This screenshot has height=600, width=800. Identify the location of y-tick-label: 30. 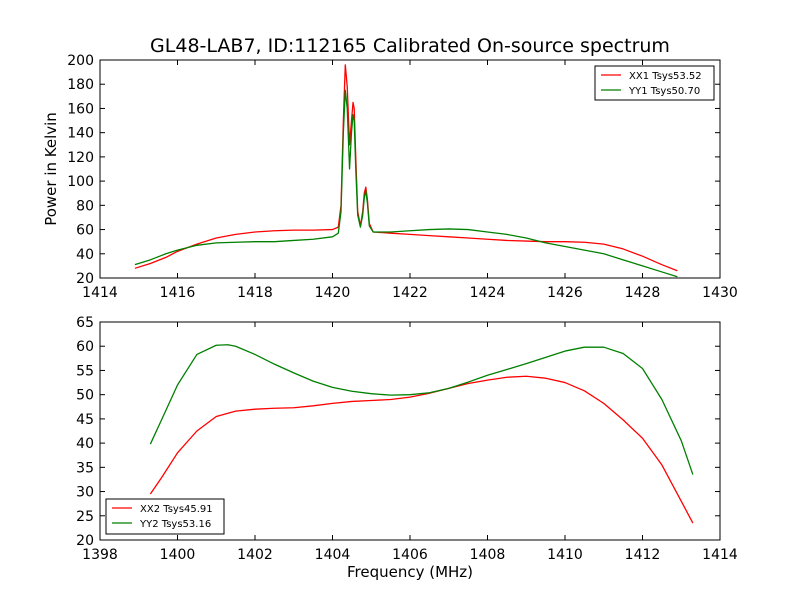
(85, 493).